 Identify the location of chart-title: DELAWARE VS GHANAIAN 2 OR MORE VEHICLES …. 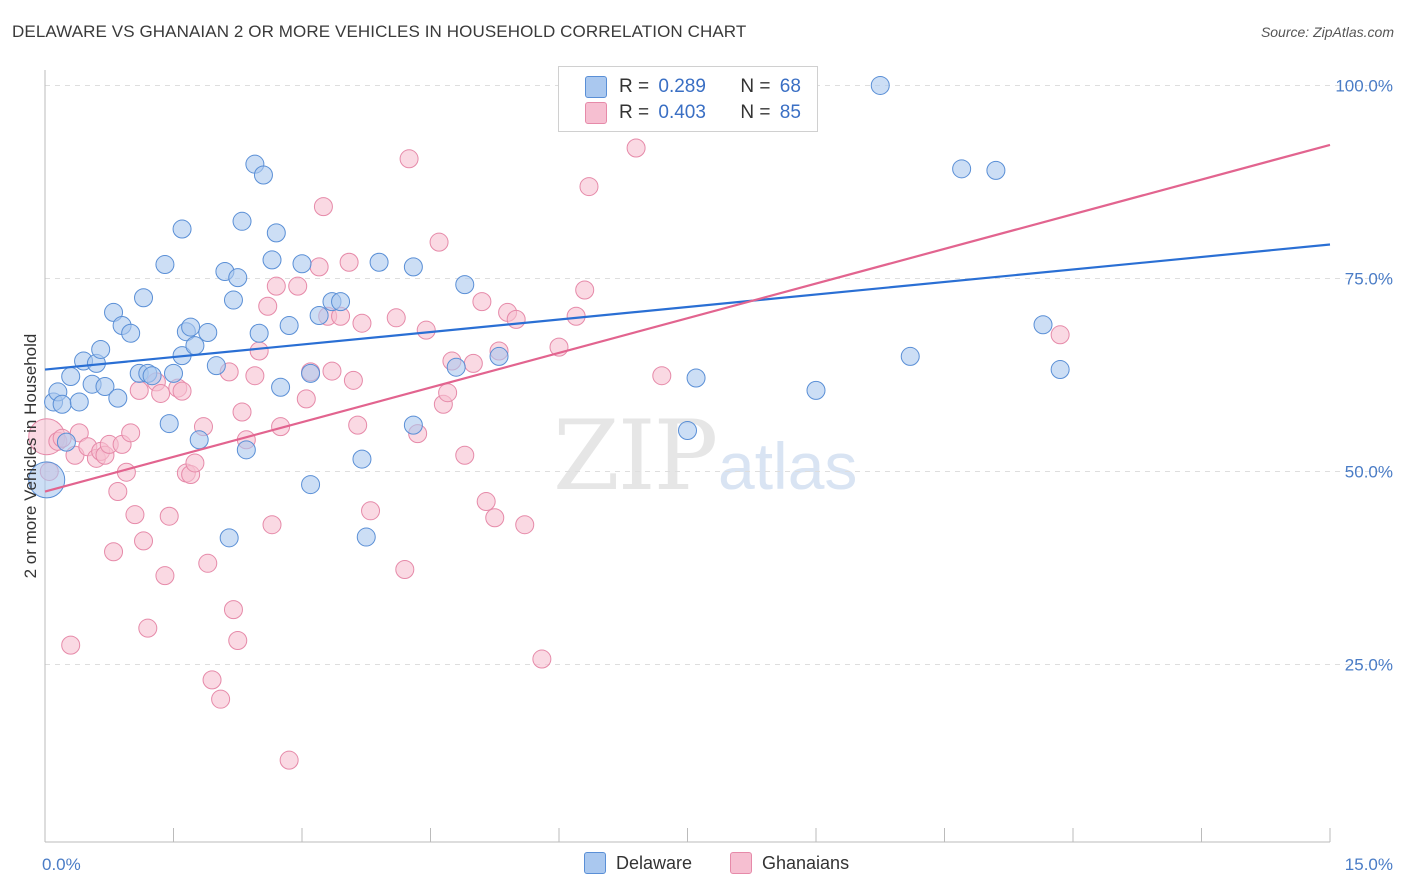
(379, 31).